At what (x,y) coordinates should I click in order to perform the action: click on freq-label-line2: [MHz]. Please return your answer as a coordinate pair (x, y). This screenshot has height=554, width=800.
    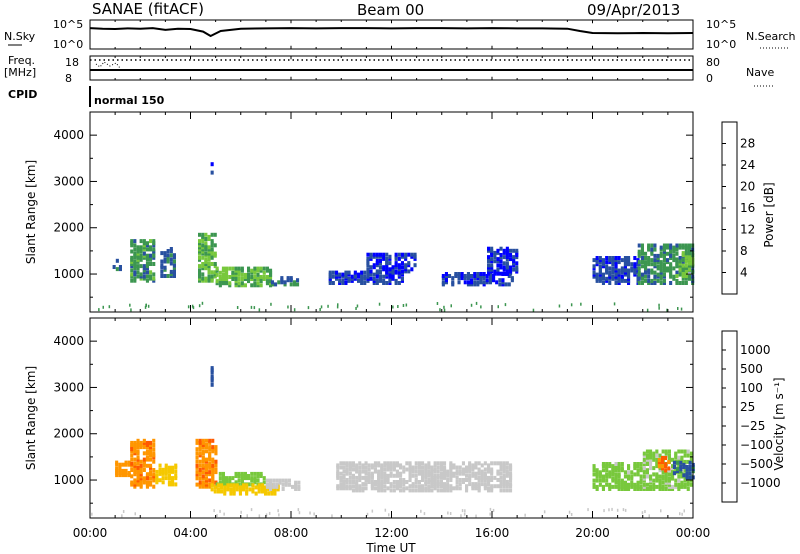
    Looking at the image, I should click on (20, 72).